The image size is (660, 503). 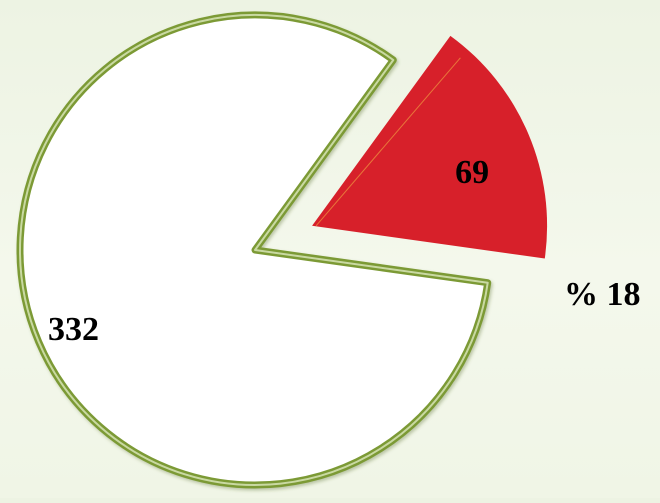 I want to click on slice-percent-label: % 18, so click(x=602, y=294).